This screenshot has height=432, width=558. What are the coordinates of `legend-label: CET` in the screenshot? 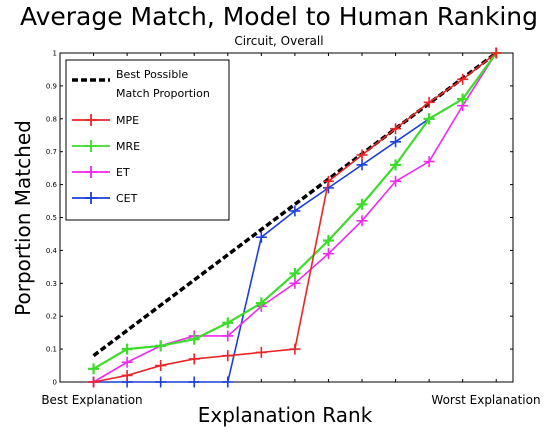 It's located at (127, 198).